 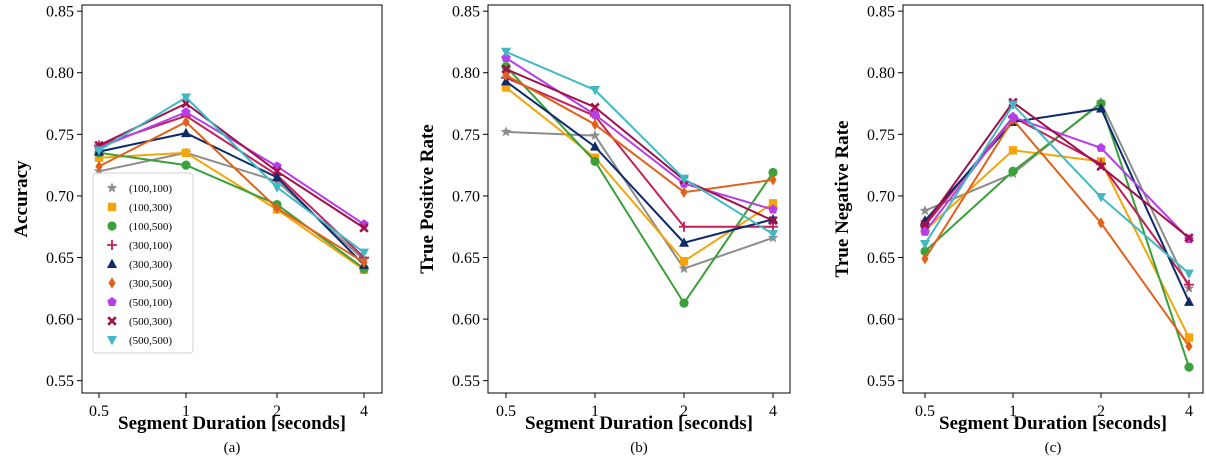 I want to click on legend-item: (100,100), so click(x=139, y=188).